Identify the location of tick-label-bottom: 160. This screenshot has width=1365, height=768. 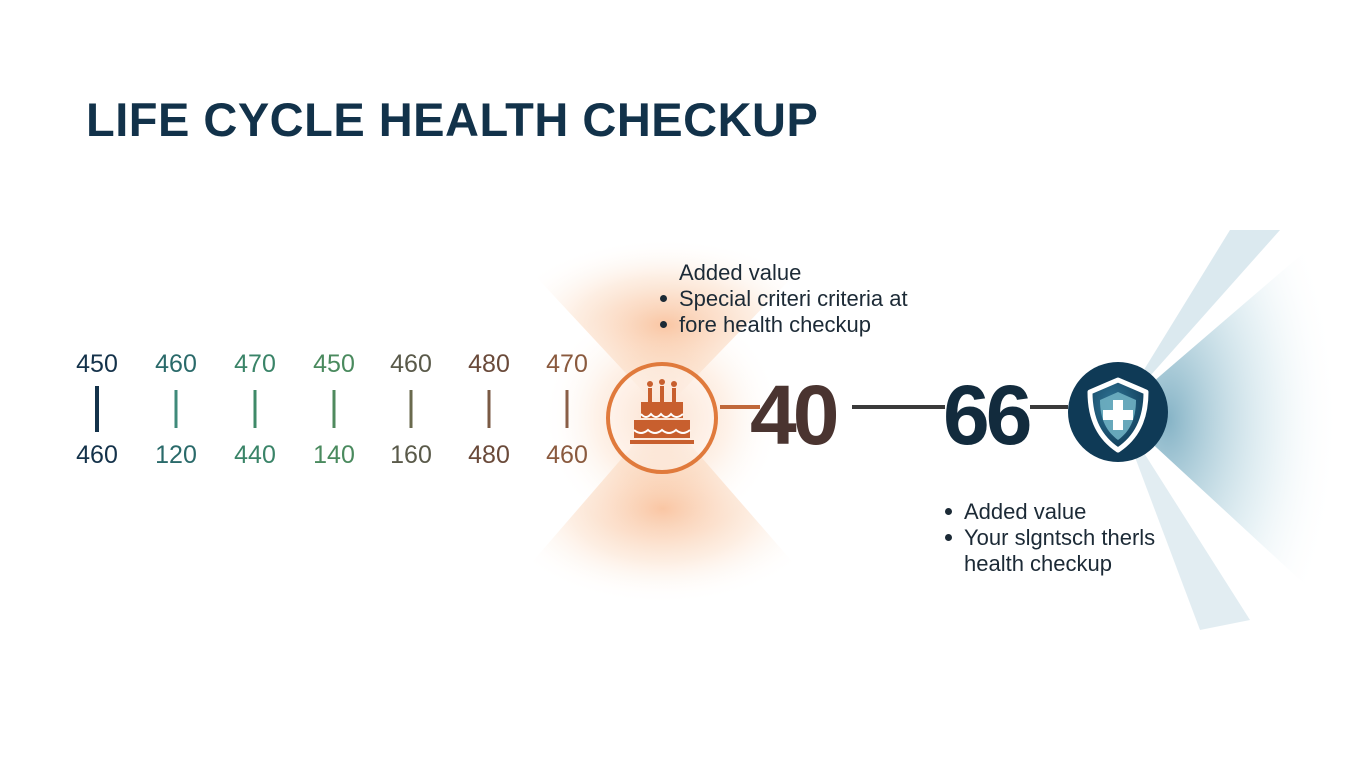
(411, 455).